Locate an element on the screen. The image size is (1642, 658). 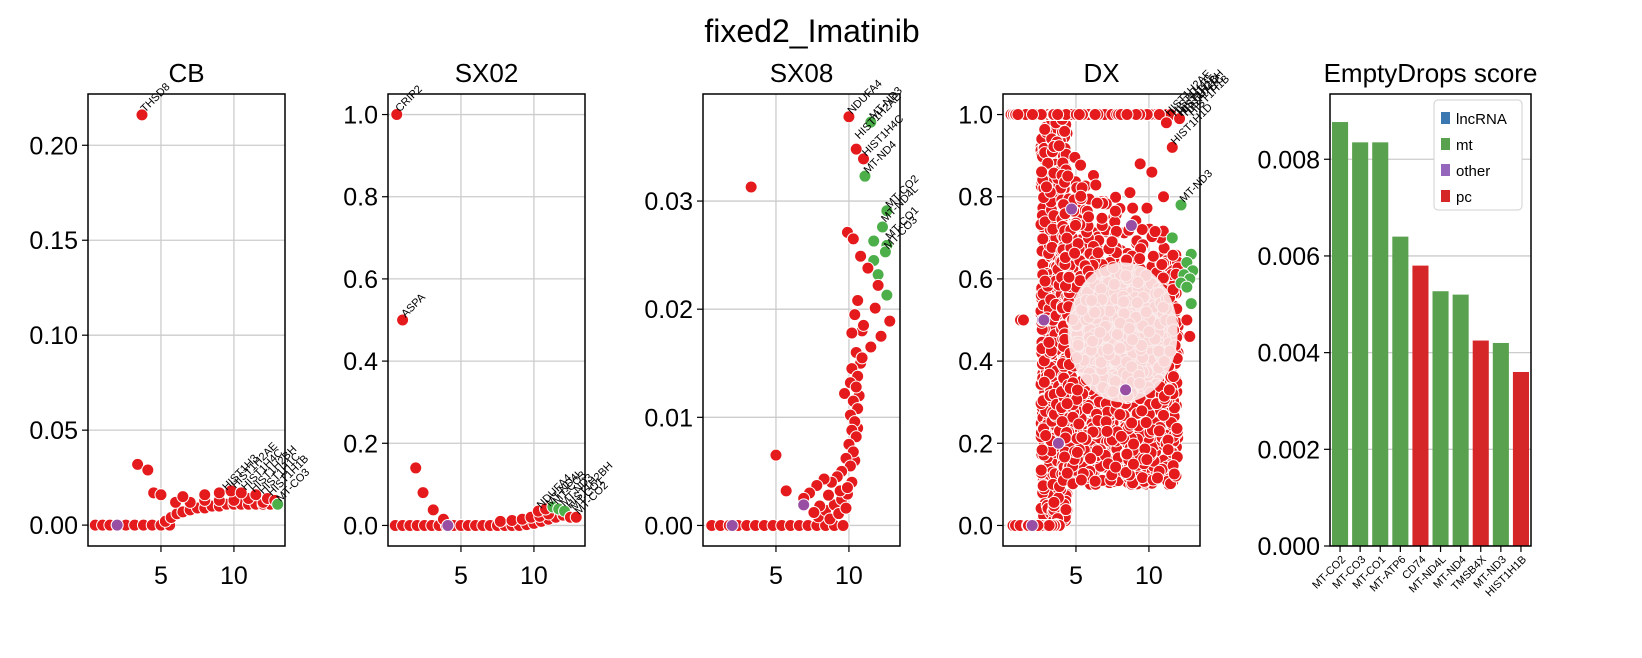
point-annotation: MT-ND3 is located at coordinates (1196, 186).